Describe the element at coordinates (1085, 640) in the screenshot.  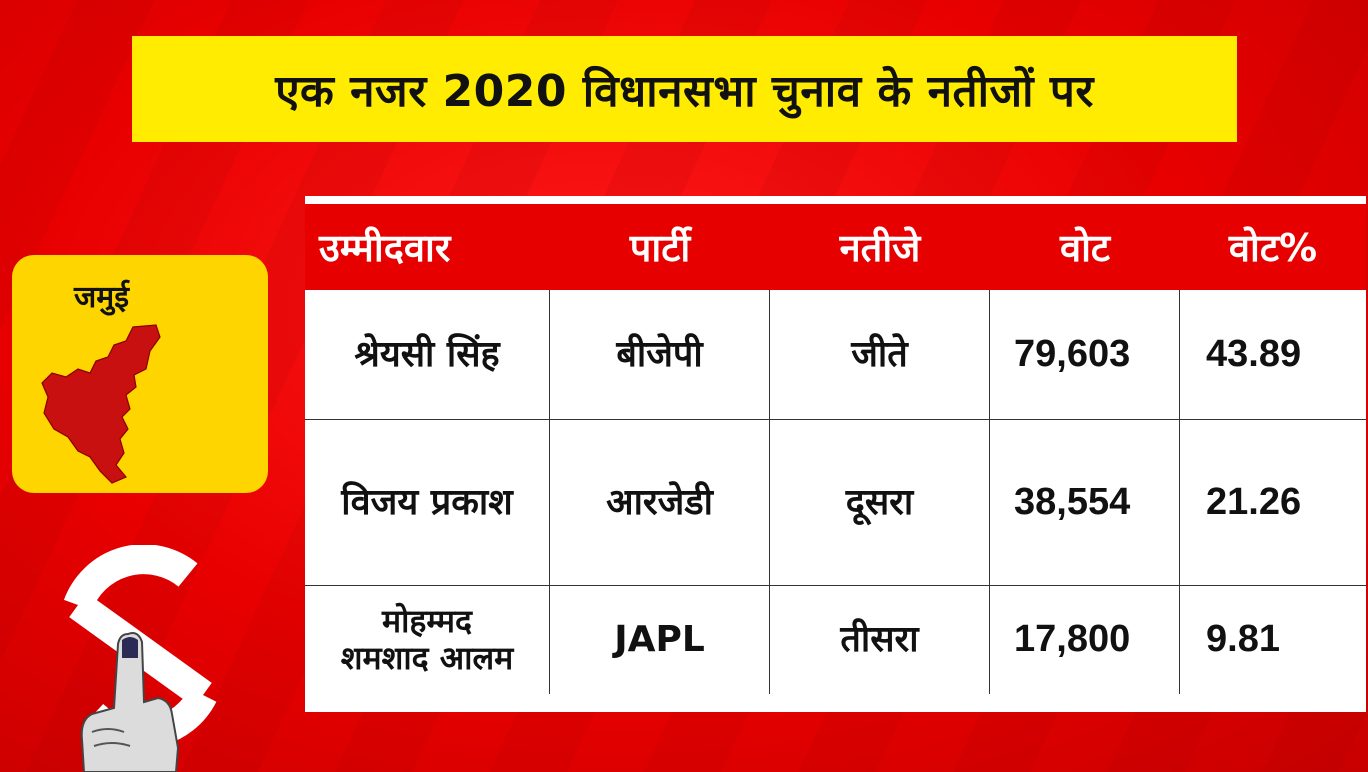
I see `votes-cell: 17,800` at that location.